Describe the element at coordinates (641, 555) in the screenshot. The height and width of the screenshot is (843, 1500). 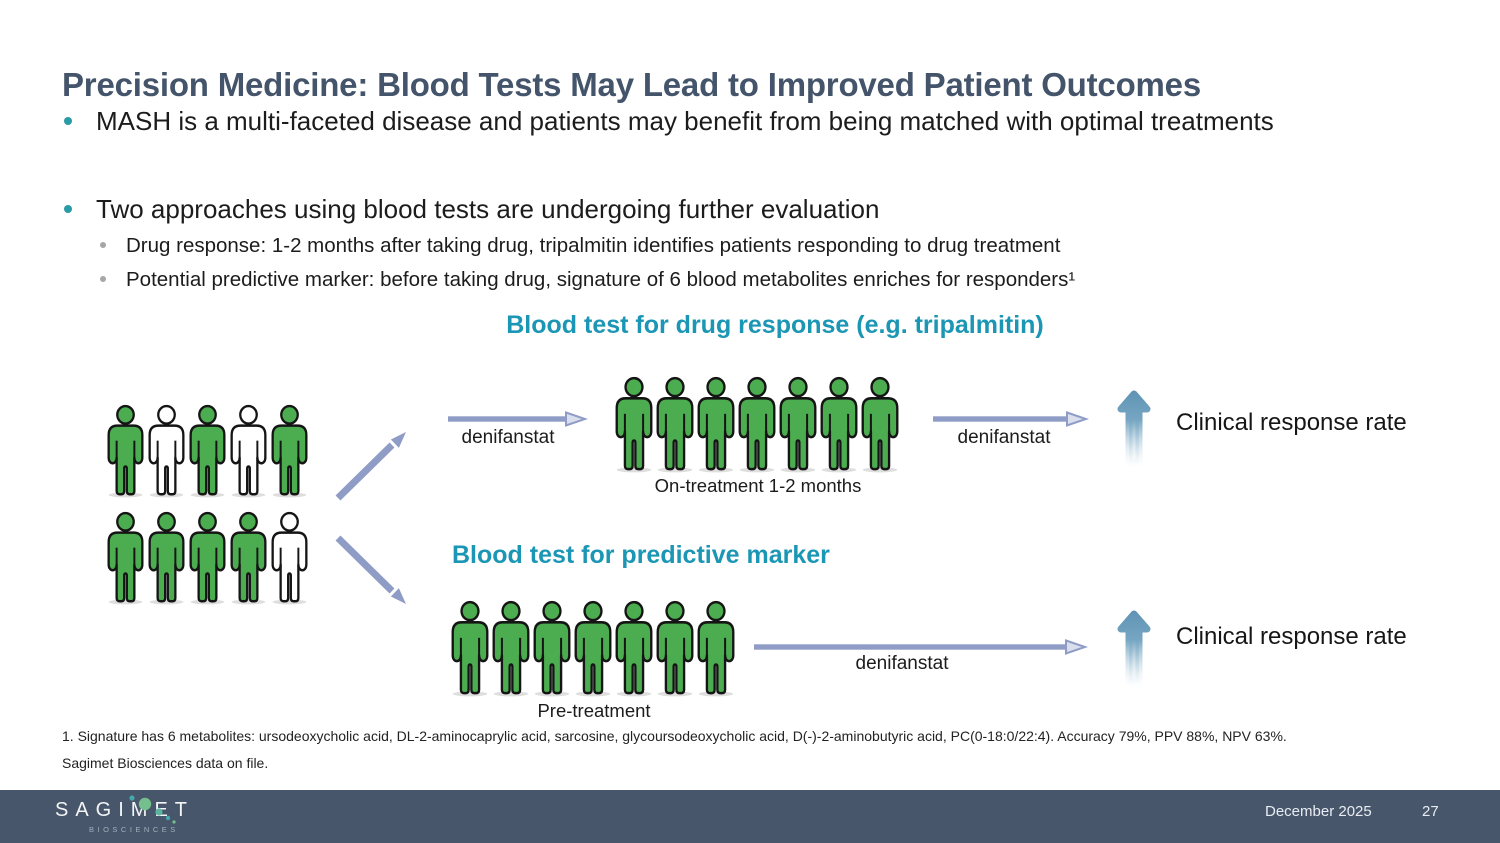
I see `predictive-marker-heading: Blood test for predictive marker` at that location.